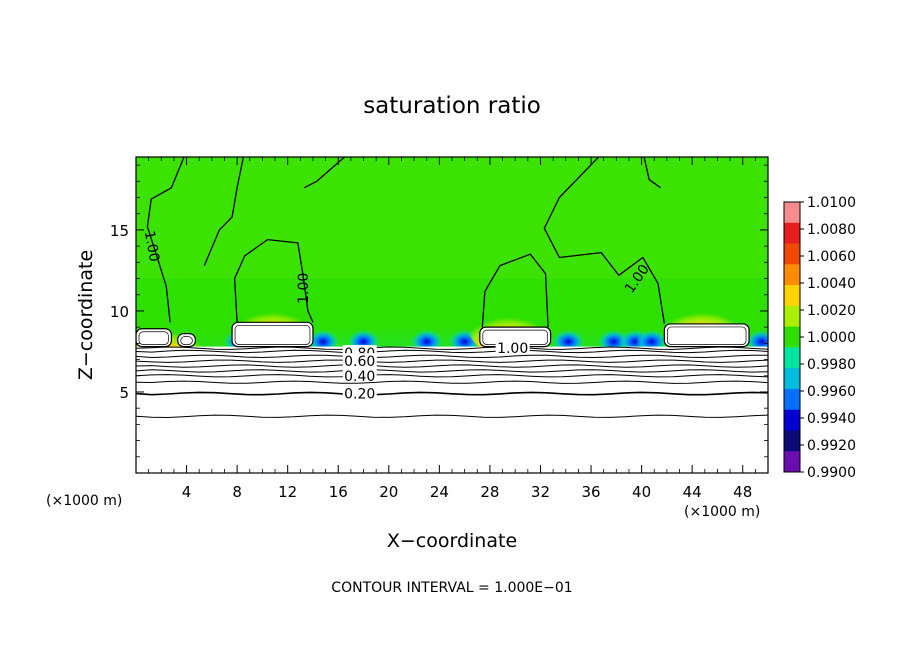  Describe the element at coordinates (831, 392) in the screenshot. I see `colorbar-label-7: 0.9960` at that location.